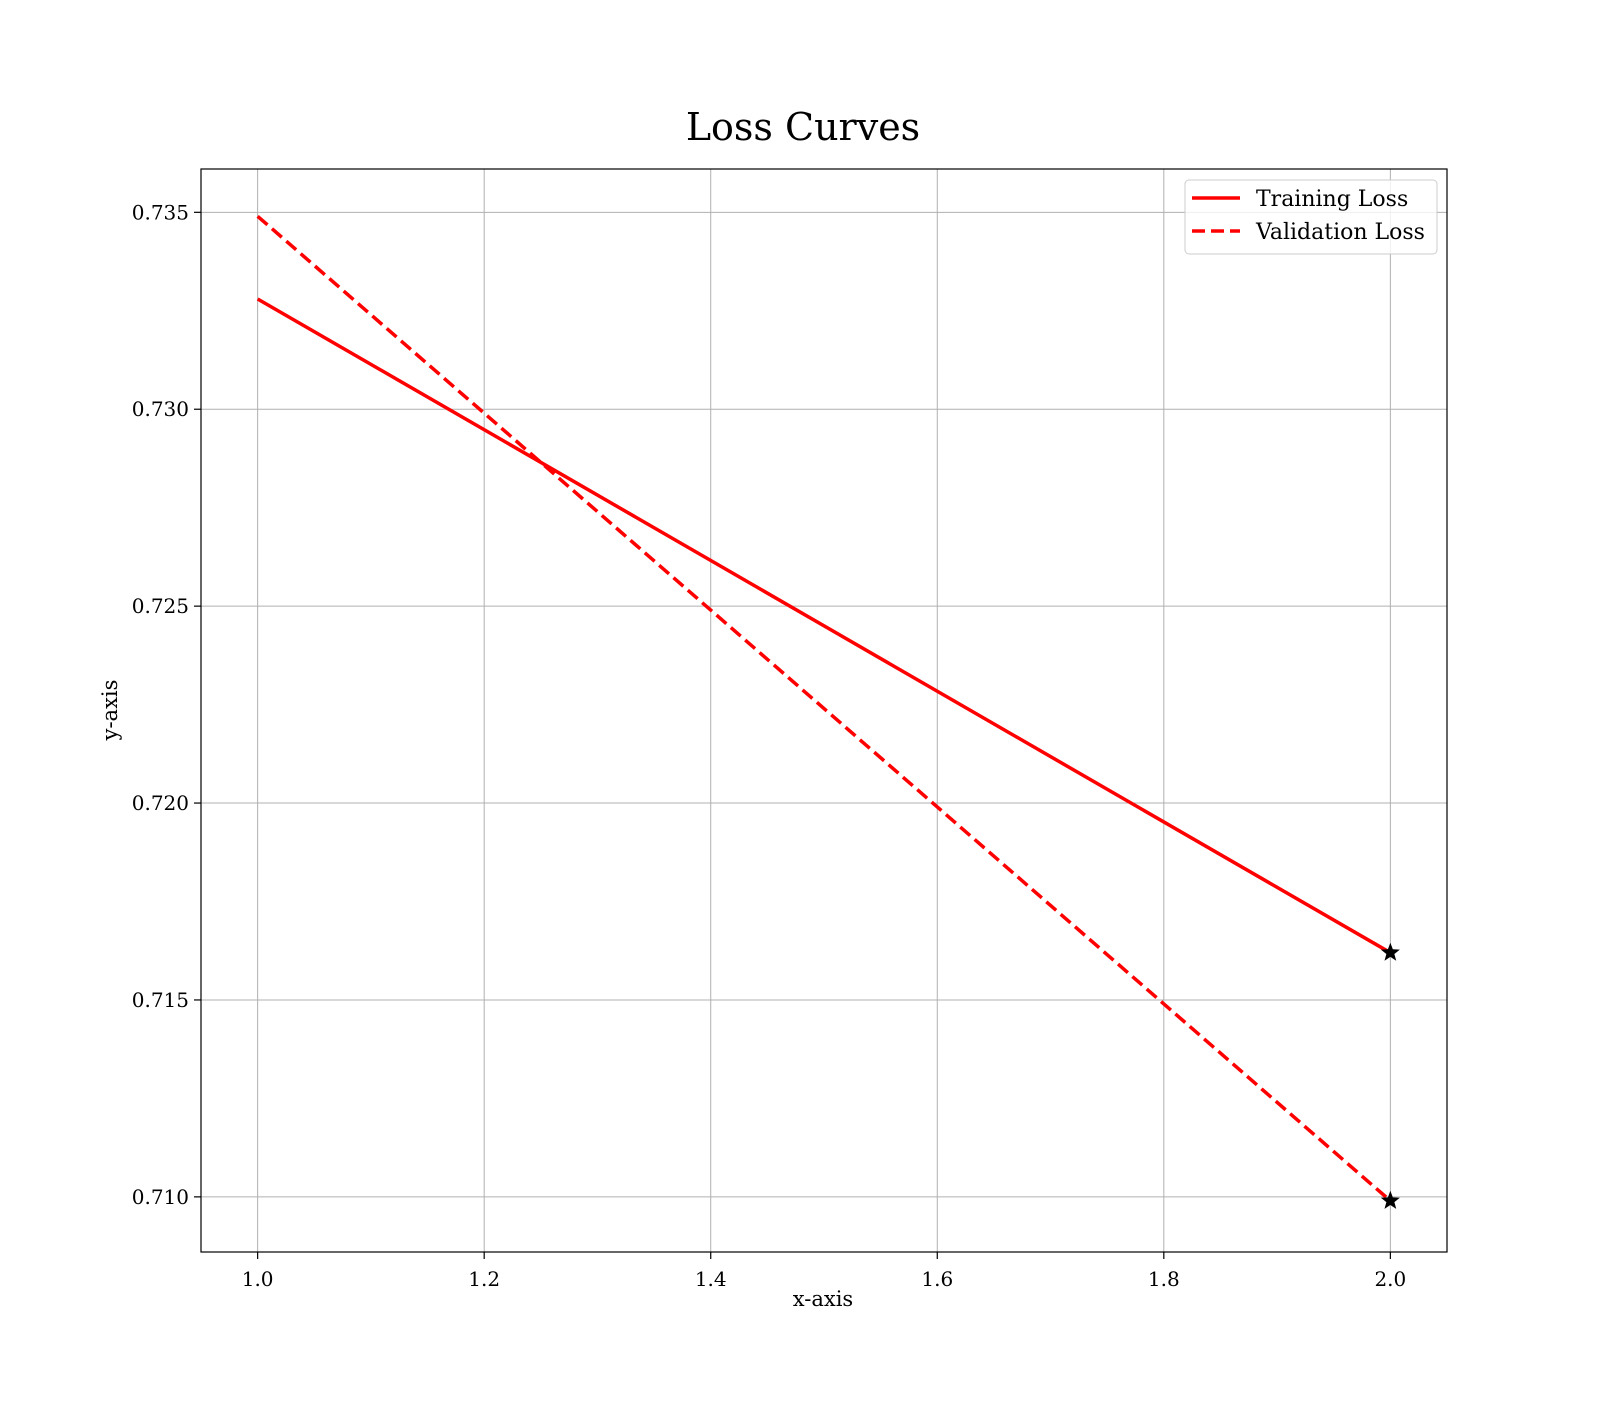 The image size is (1600, 1404). I want to click on end-markers, so click(1390, 1075).